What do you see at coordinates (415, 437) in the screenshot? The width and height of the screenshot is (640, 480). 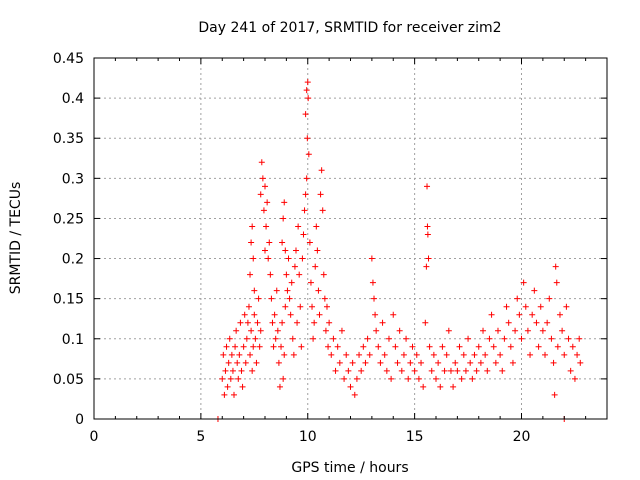 I see `x-tick-label: 15` at bounding box center [415, 437].